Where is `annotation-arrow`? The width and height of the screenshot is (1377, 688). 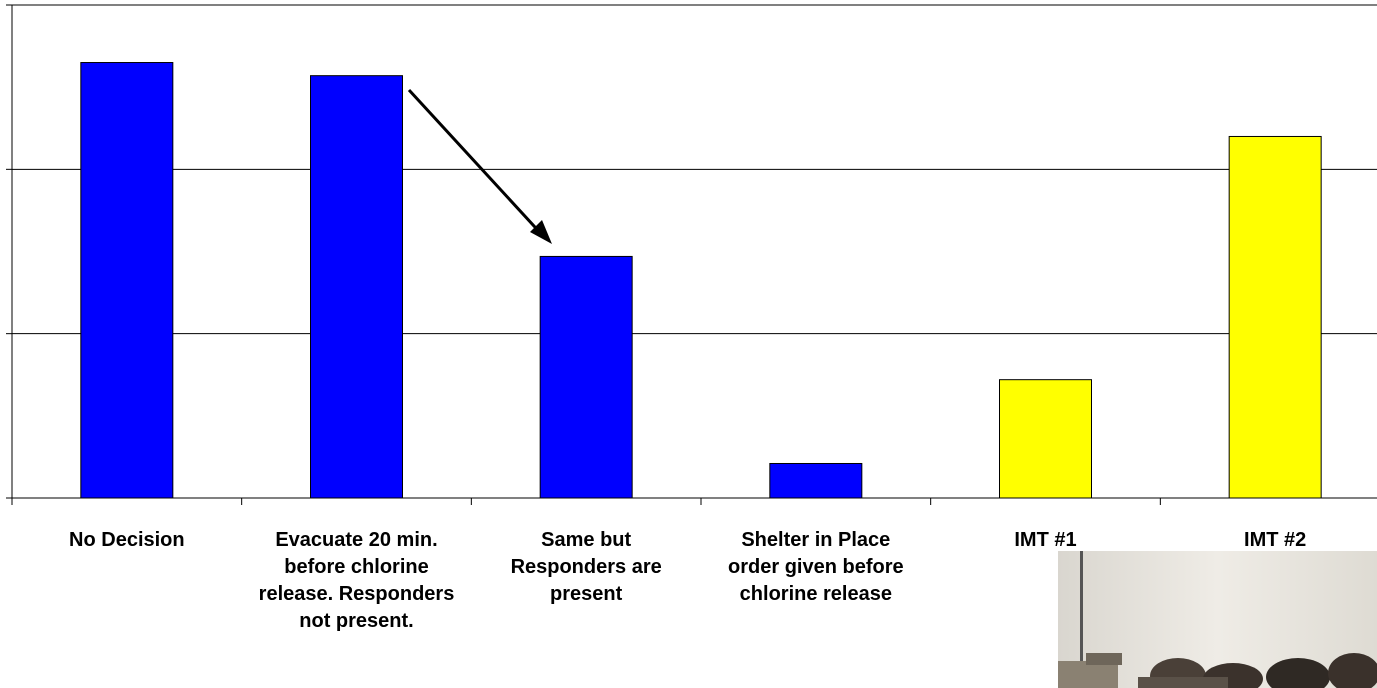 annotation-arrow is located at coordinates (477, 164).